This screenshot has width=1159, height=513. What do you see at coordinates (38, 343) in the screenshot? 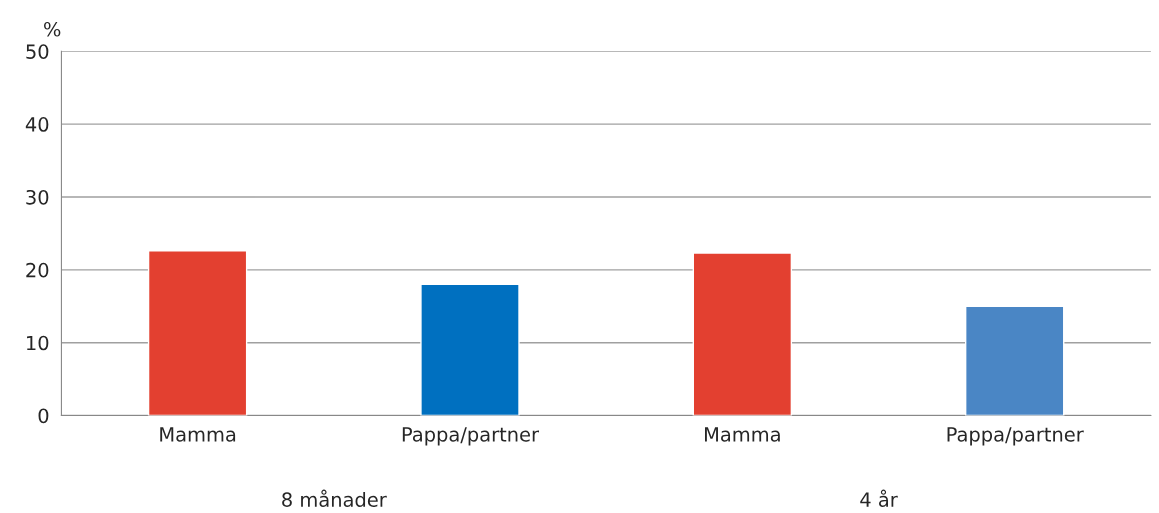
I see `y-tick-label: 10` at bounding box center [38, 343].